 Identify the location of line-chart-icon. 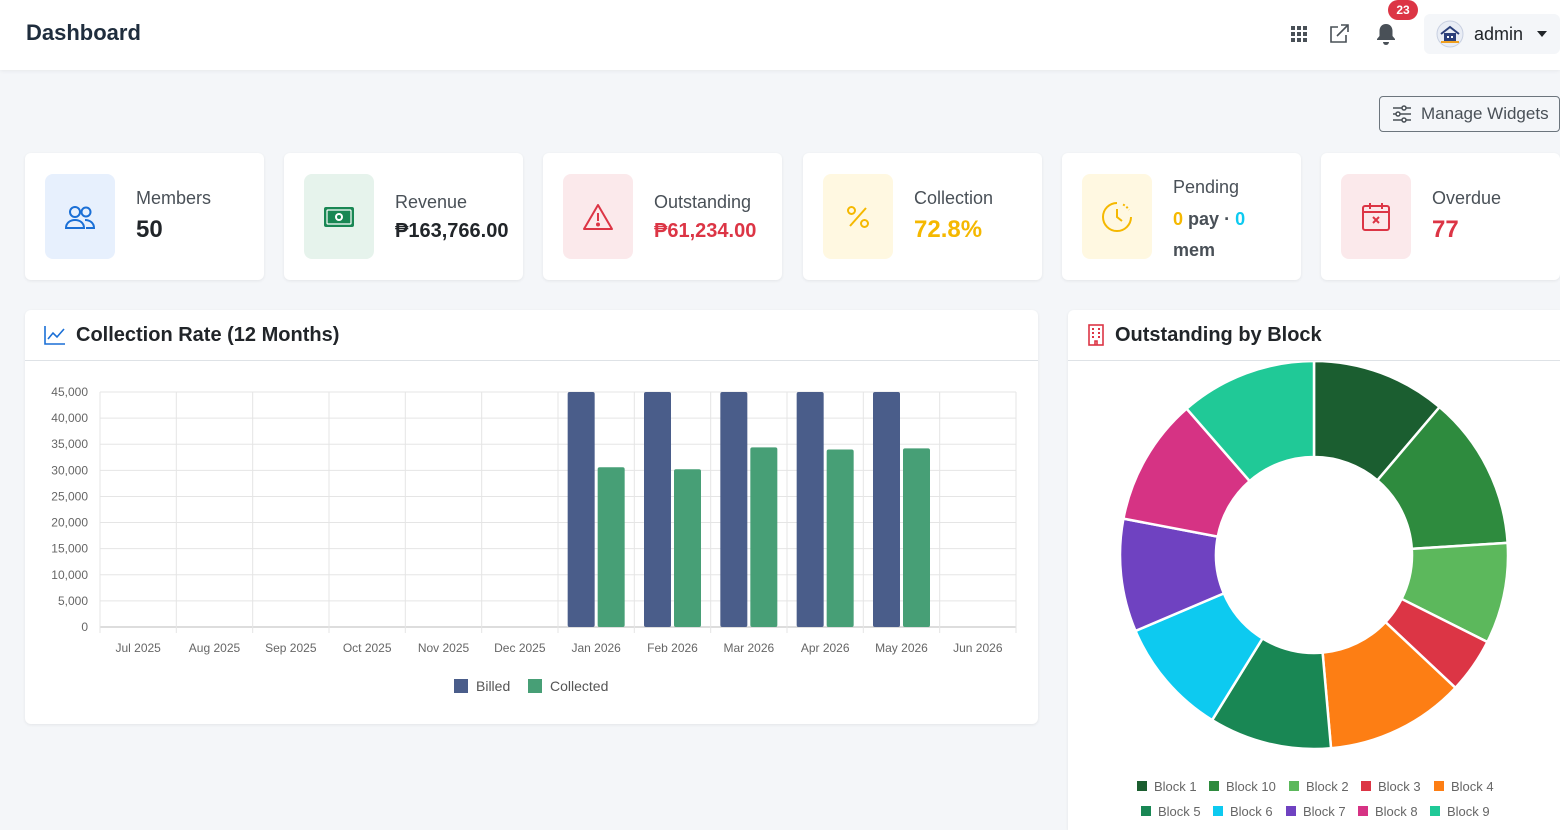
(54, 335).